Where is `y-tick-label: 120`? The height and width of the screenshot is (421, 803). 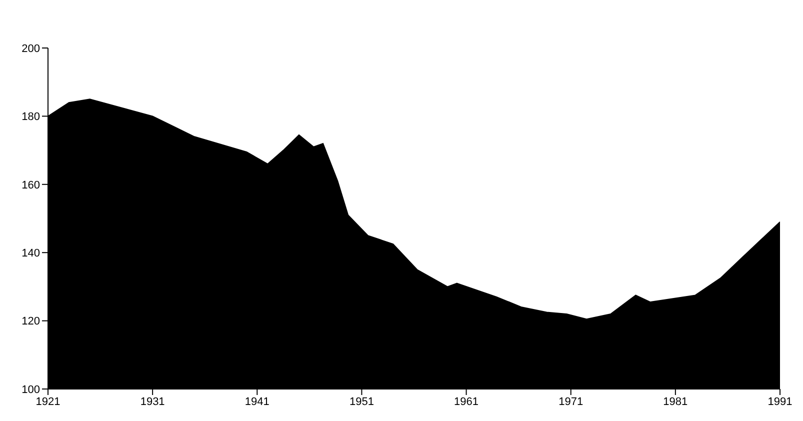 y-tick-label: 120 is located at coordinates (31, 322).